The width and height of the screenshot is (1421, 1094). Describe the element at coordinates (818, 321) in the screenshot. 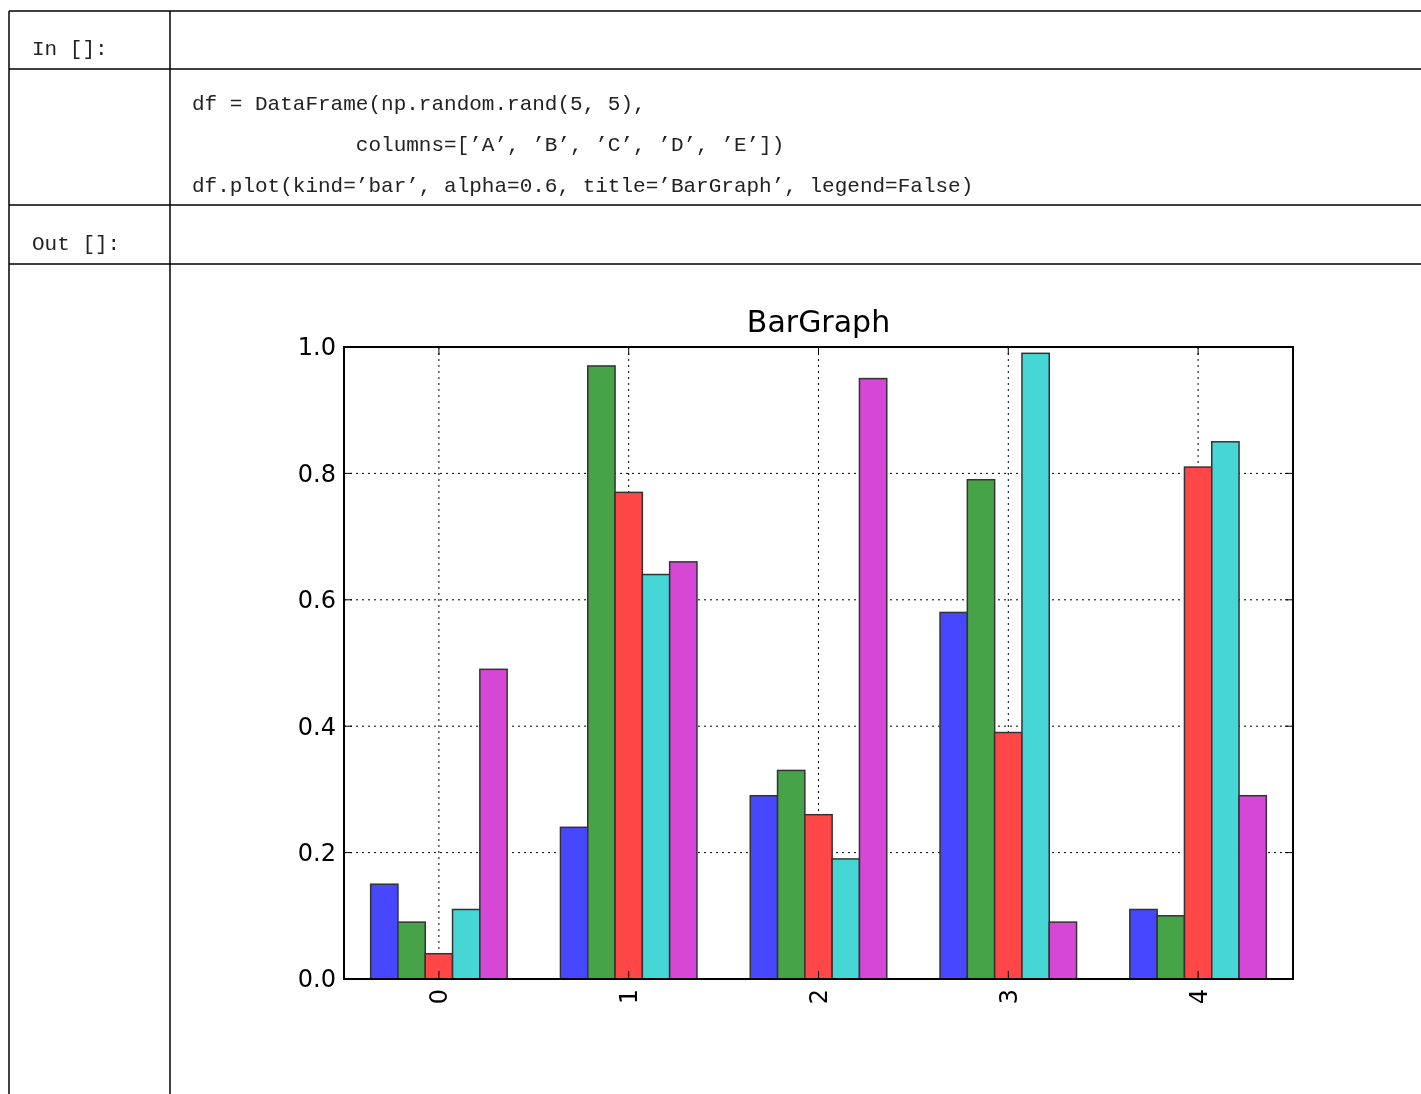

I see `chart-title: BarGraph` at that location.